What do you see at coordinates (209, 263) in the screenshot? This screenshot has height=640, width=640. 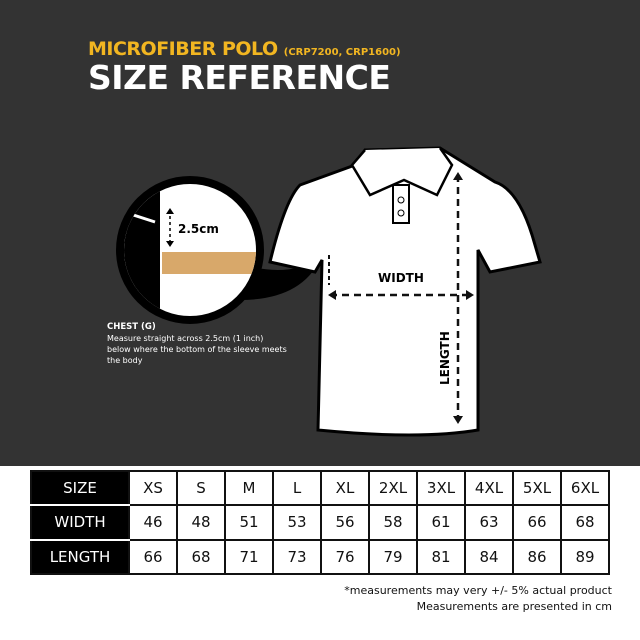 I see `ruler-icon` at bounding box center [209, 263].